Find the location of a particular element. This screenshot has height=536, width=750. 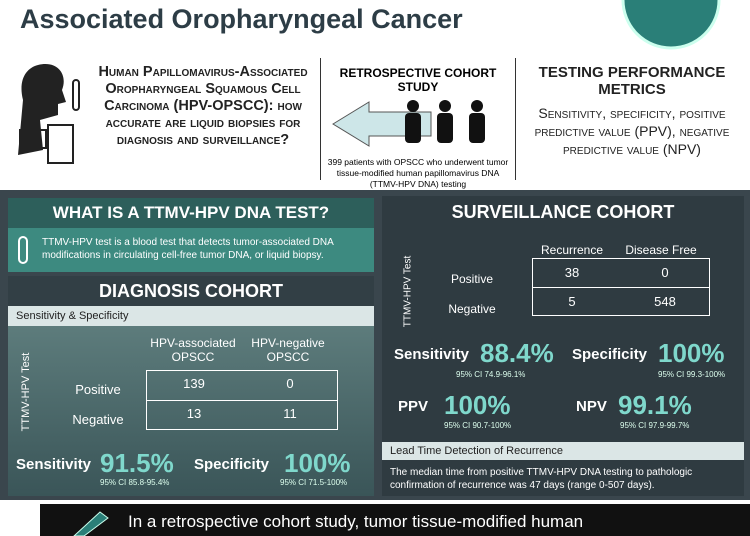

ttmv-title: What is a TTMV-HPV DNA test? is located at coordinates (191, 213).